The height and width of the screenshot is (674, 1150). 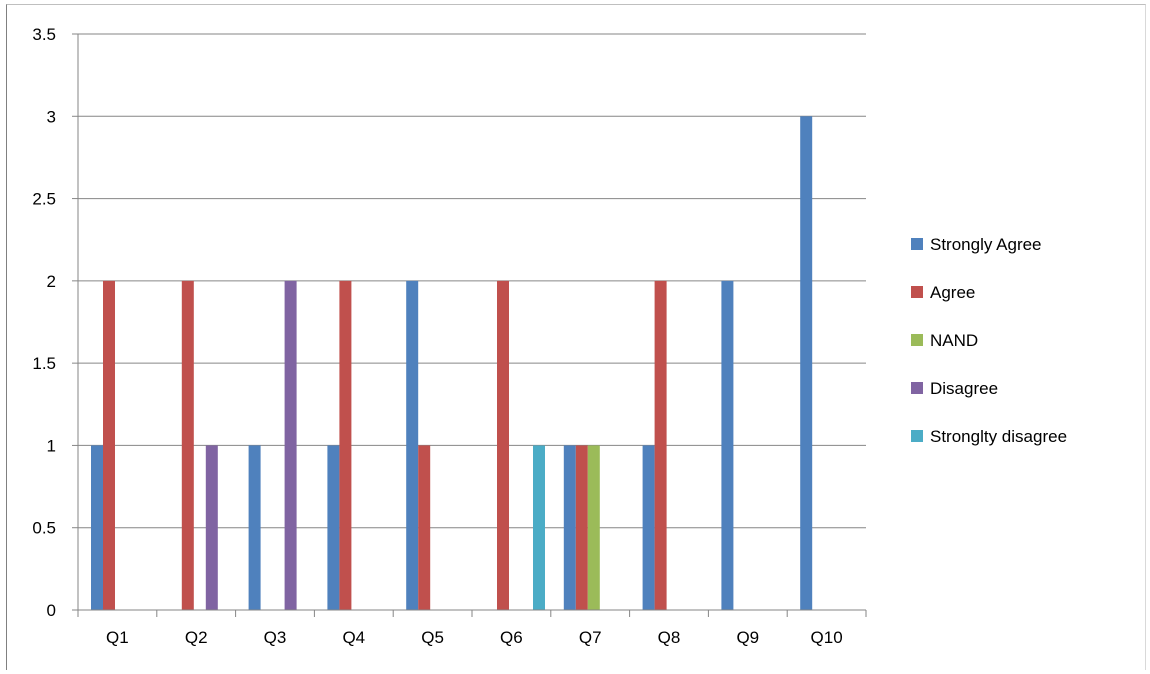 What do you see at coordinates (432, 637) in the screenshot?
I see `x-tick-label: Q5` at bounding box center [432, 637].